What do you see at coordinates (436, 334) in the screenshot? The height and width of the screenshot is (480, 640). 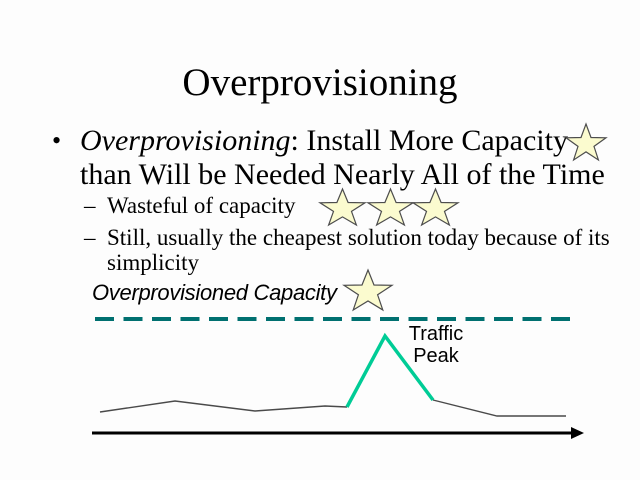 I see `traffic-peak-label-line1: Traffic` at bounding box center [436, 334].